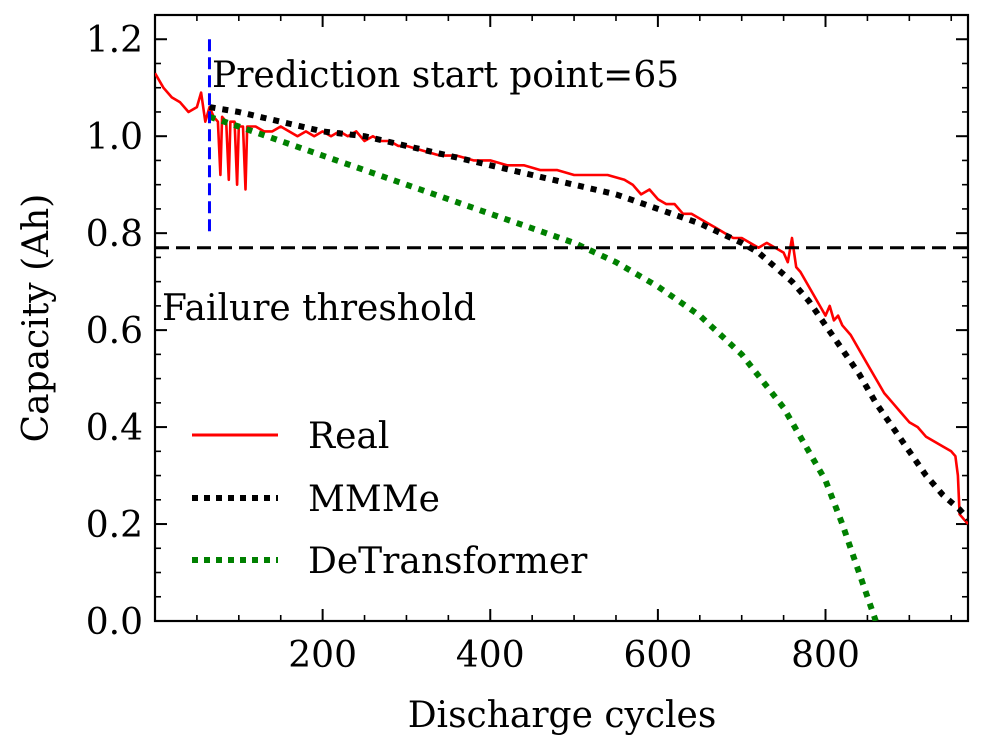 This screenshot has width=983, height=752. Describe the element at coordinates (445, 75) in the screenshot. I see `prediction-start-annotation: Prediction start point=65` at that location.